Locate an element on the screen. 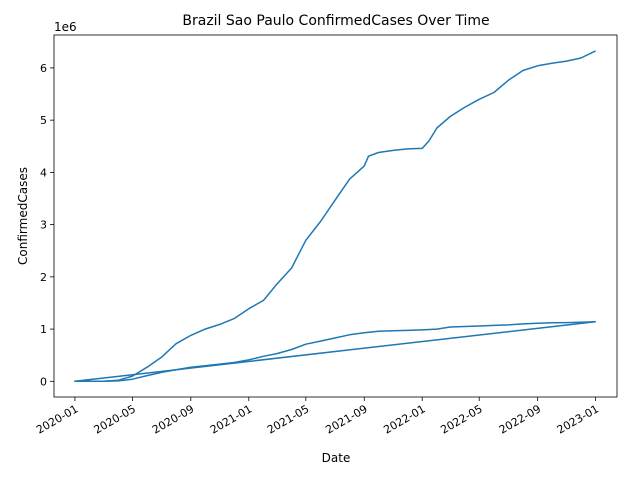  y-axis-label: ConfirmedCases is located at coordinates (23, 216).